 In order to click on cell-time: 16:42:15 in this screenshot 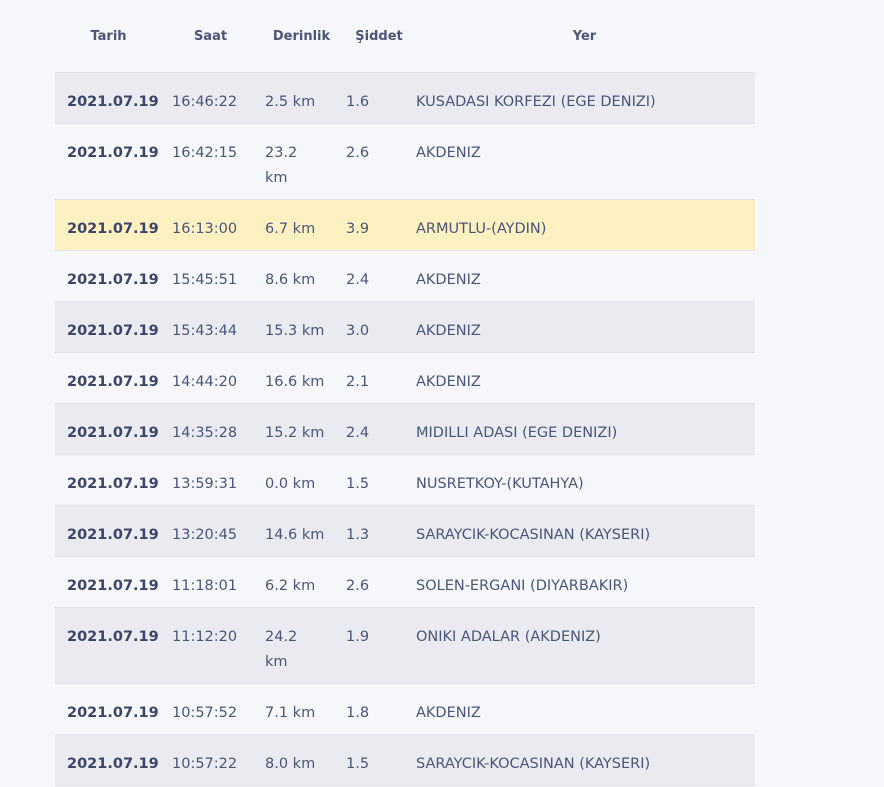, I will do `click(210, 161)`.